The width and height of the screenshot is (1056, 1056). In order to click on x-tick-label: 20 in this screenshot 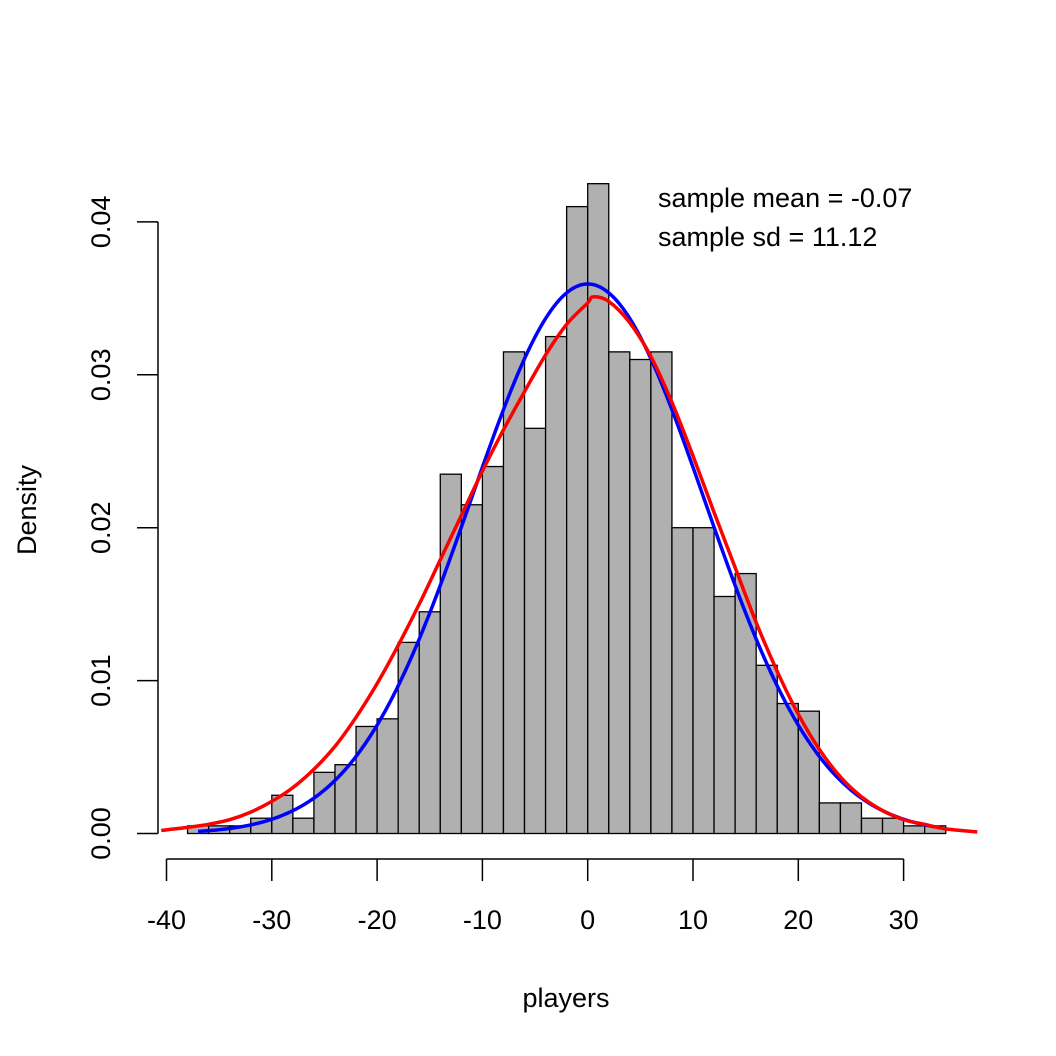, I will do `click(798, 920)`.